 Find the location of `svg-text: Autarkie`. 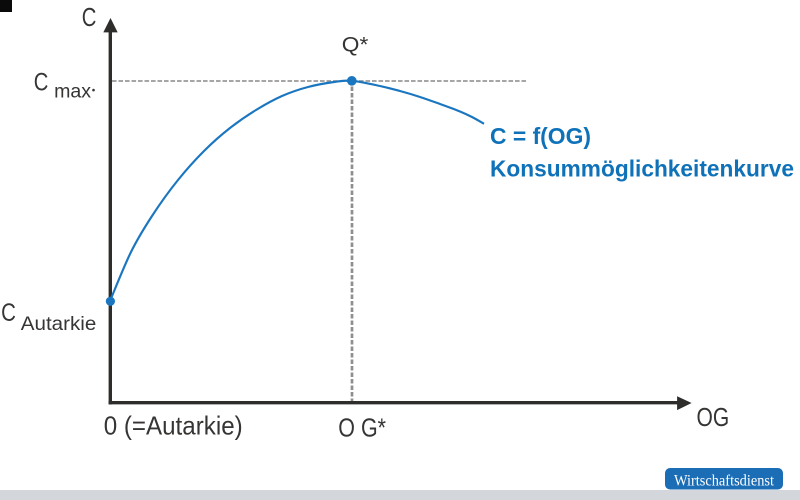

svg-text: Autarkie is located at coordinates (59, 324).